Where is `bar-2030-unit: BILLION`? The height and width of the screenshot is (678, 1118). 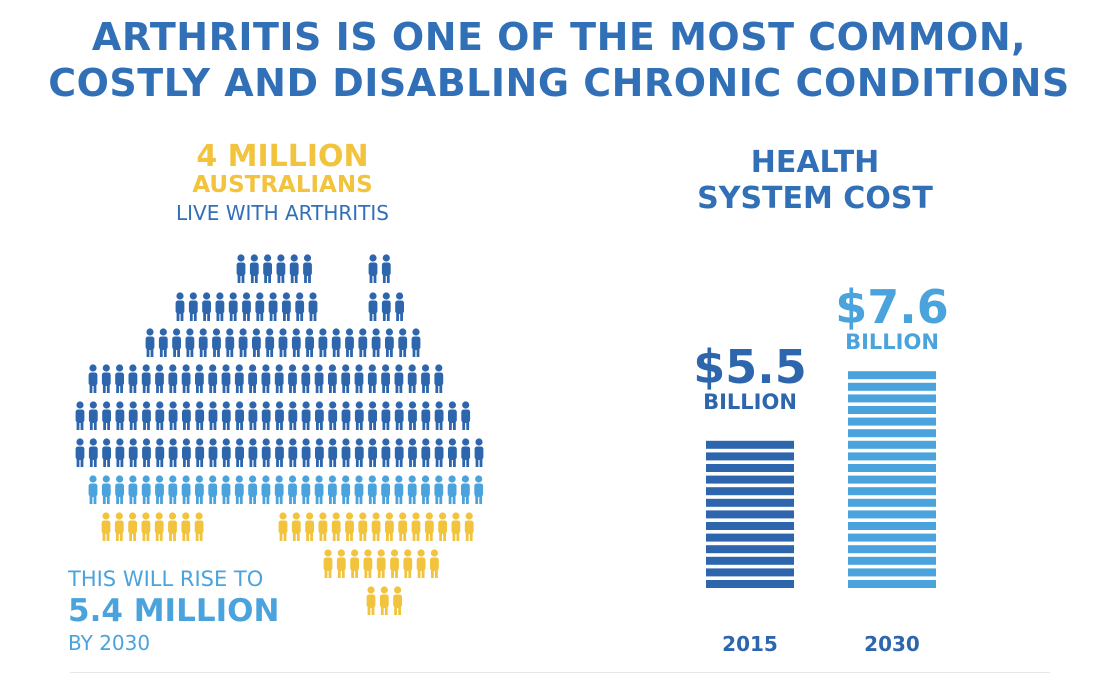
bar-2030-unit: BILLION is located at coordinates (892, 342).